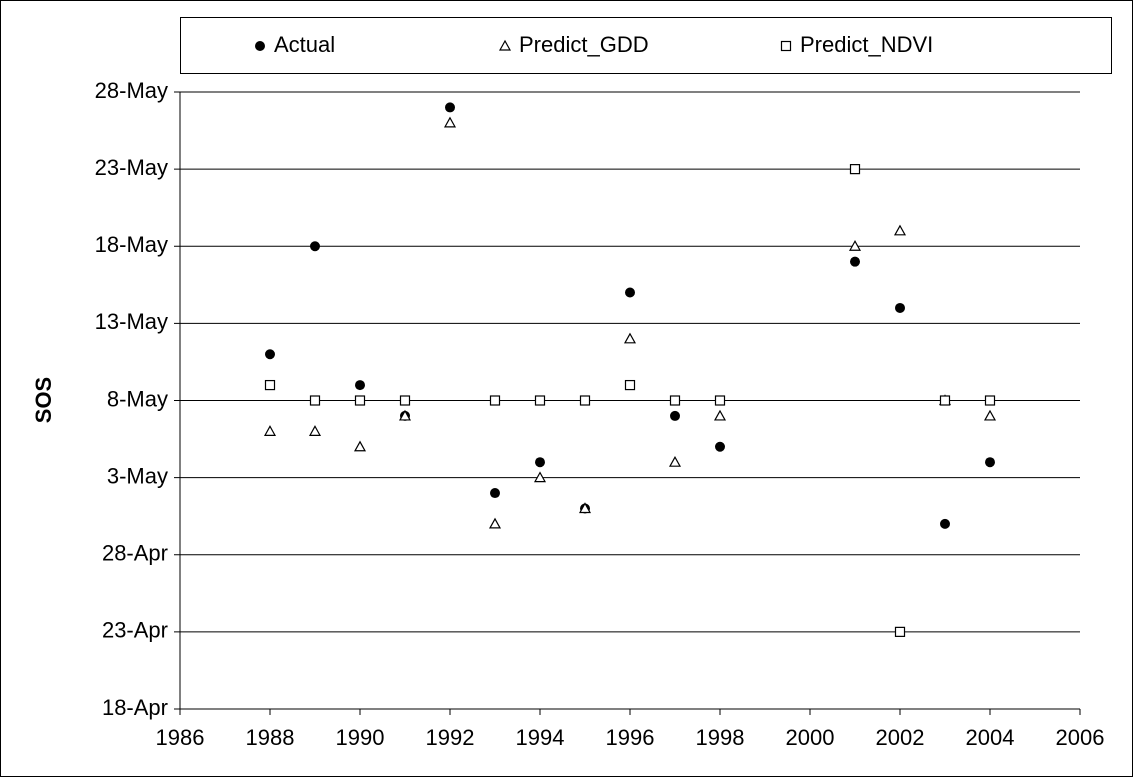  Describe the element at coordinates (180, 737) in the screenshot. I see `x-tick-label: 1986` at that location.